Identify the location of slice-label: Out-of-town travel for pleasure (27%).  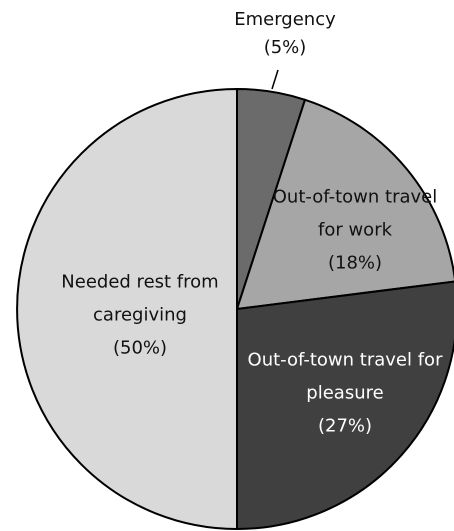
(344, 393).